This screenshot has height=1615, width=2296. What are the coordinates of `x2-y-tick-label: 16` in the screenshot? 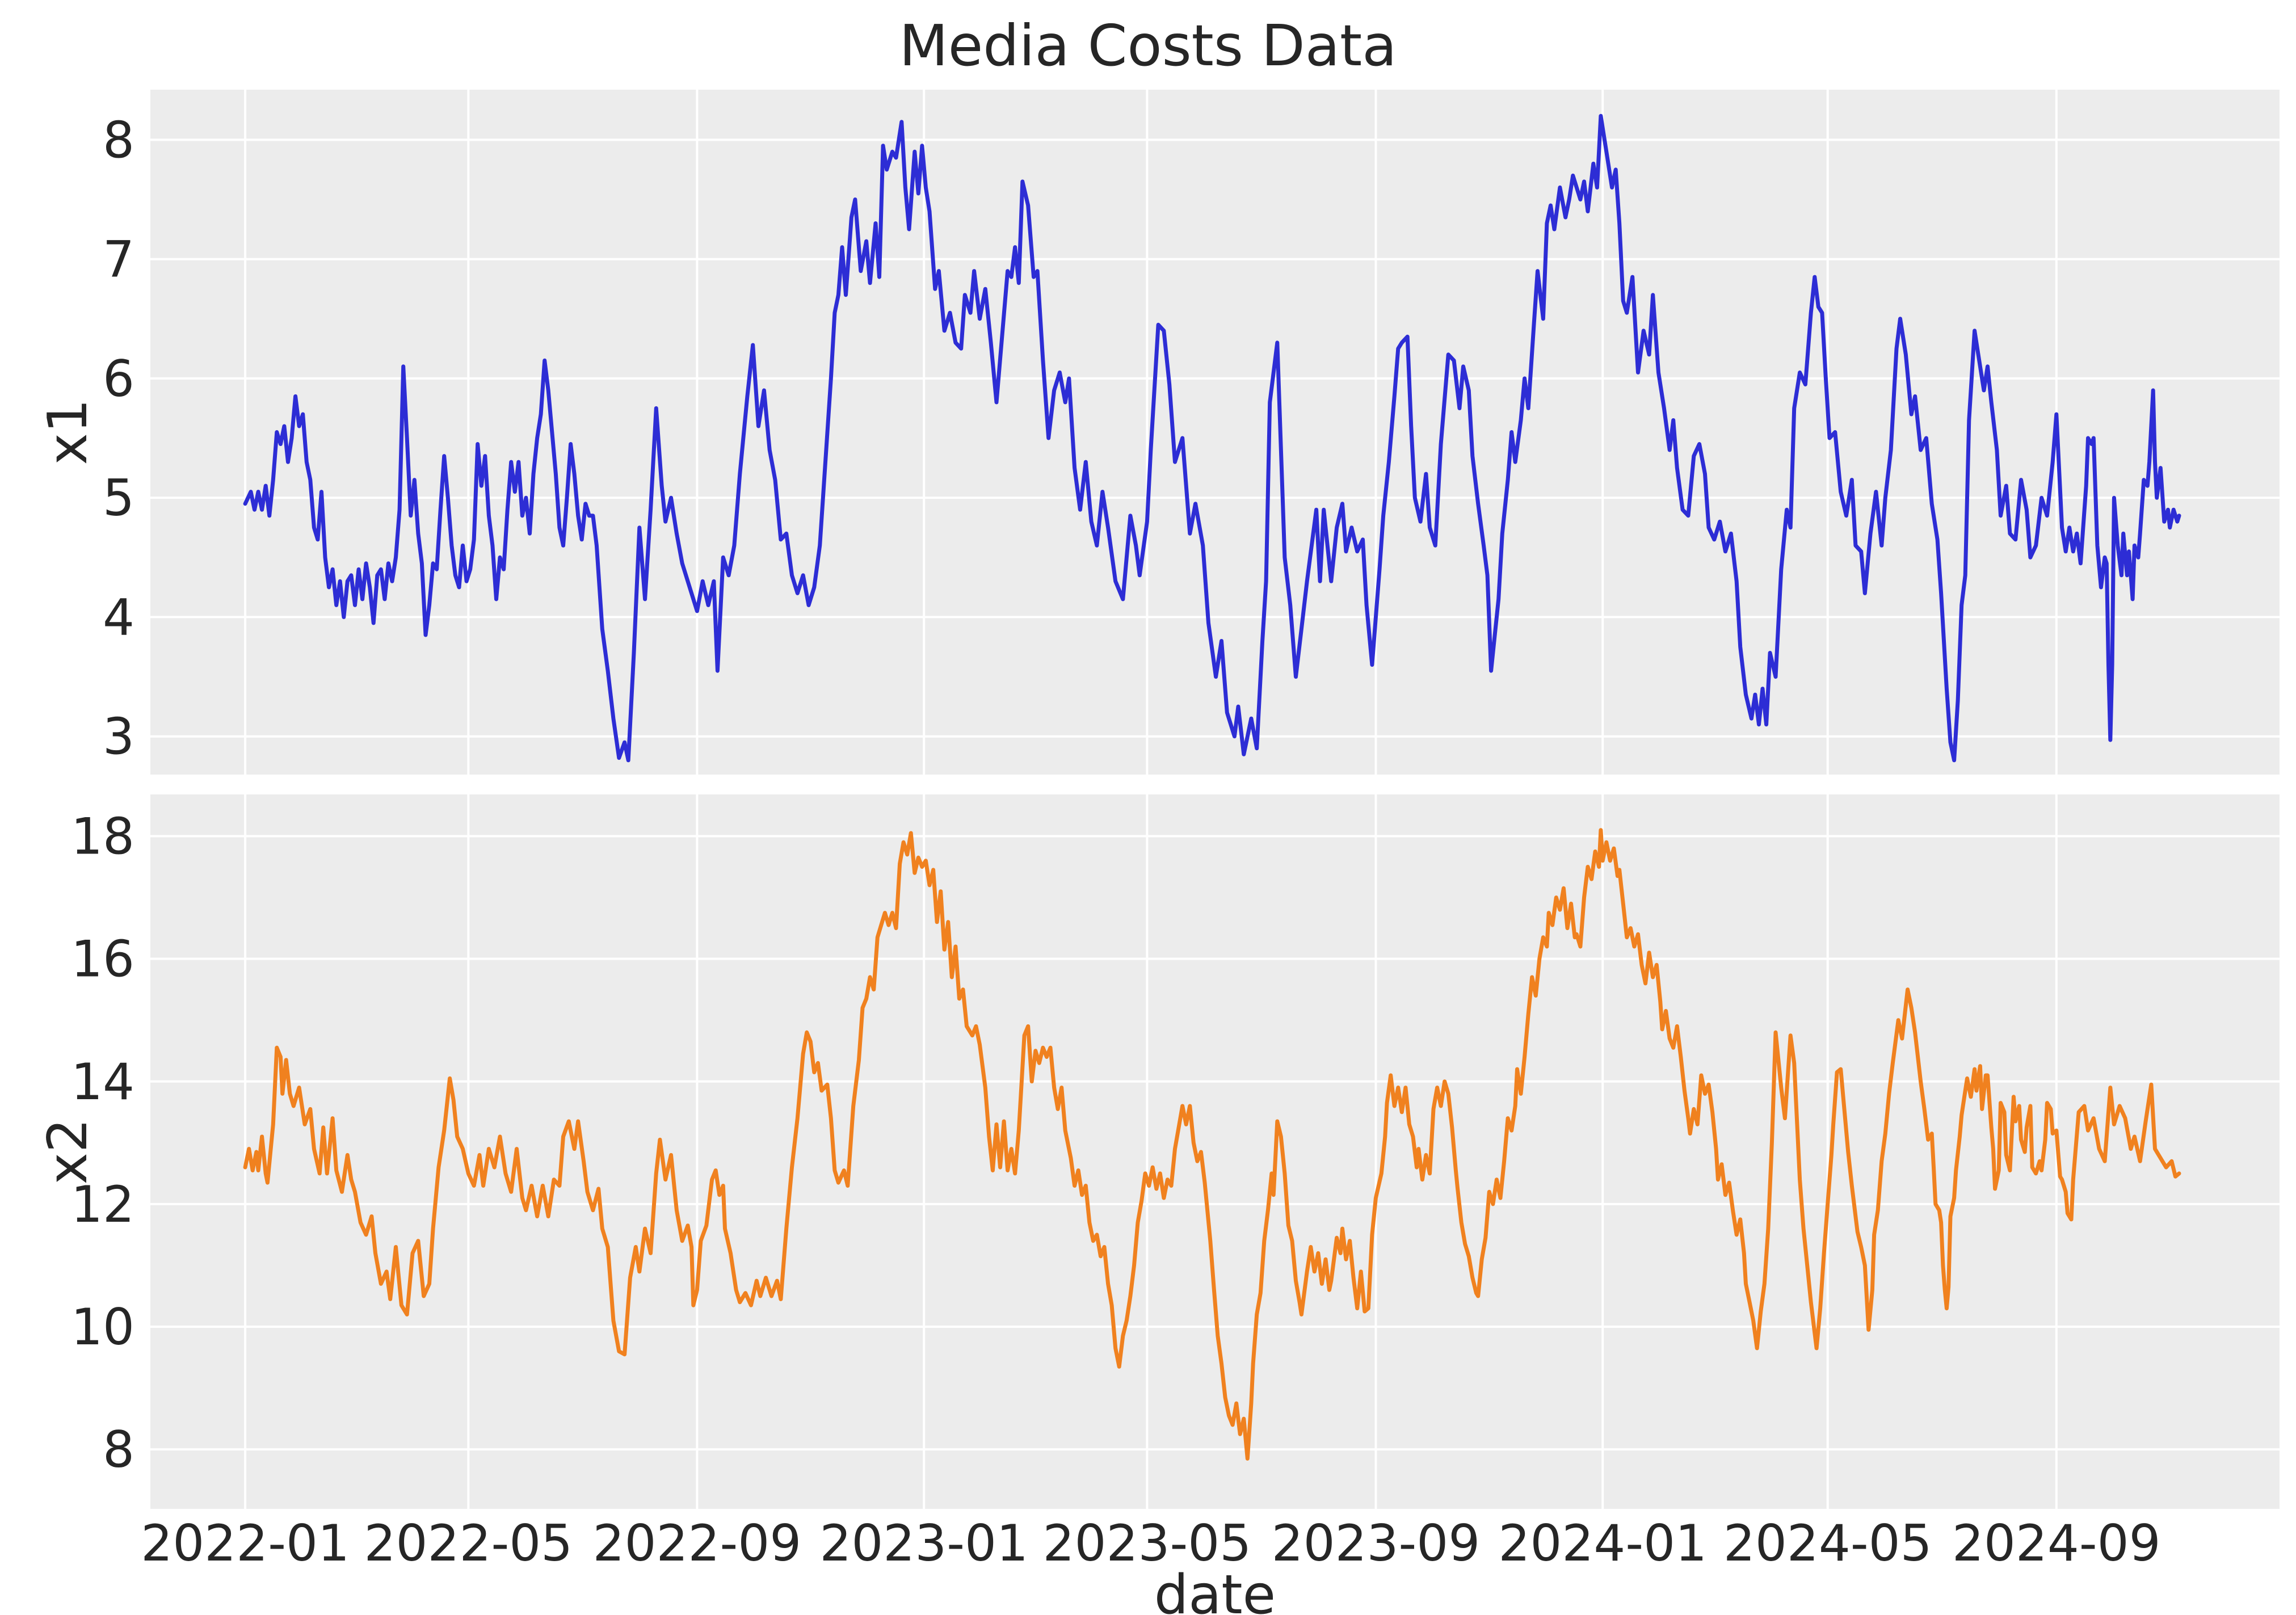 It's located at (102, 960).